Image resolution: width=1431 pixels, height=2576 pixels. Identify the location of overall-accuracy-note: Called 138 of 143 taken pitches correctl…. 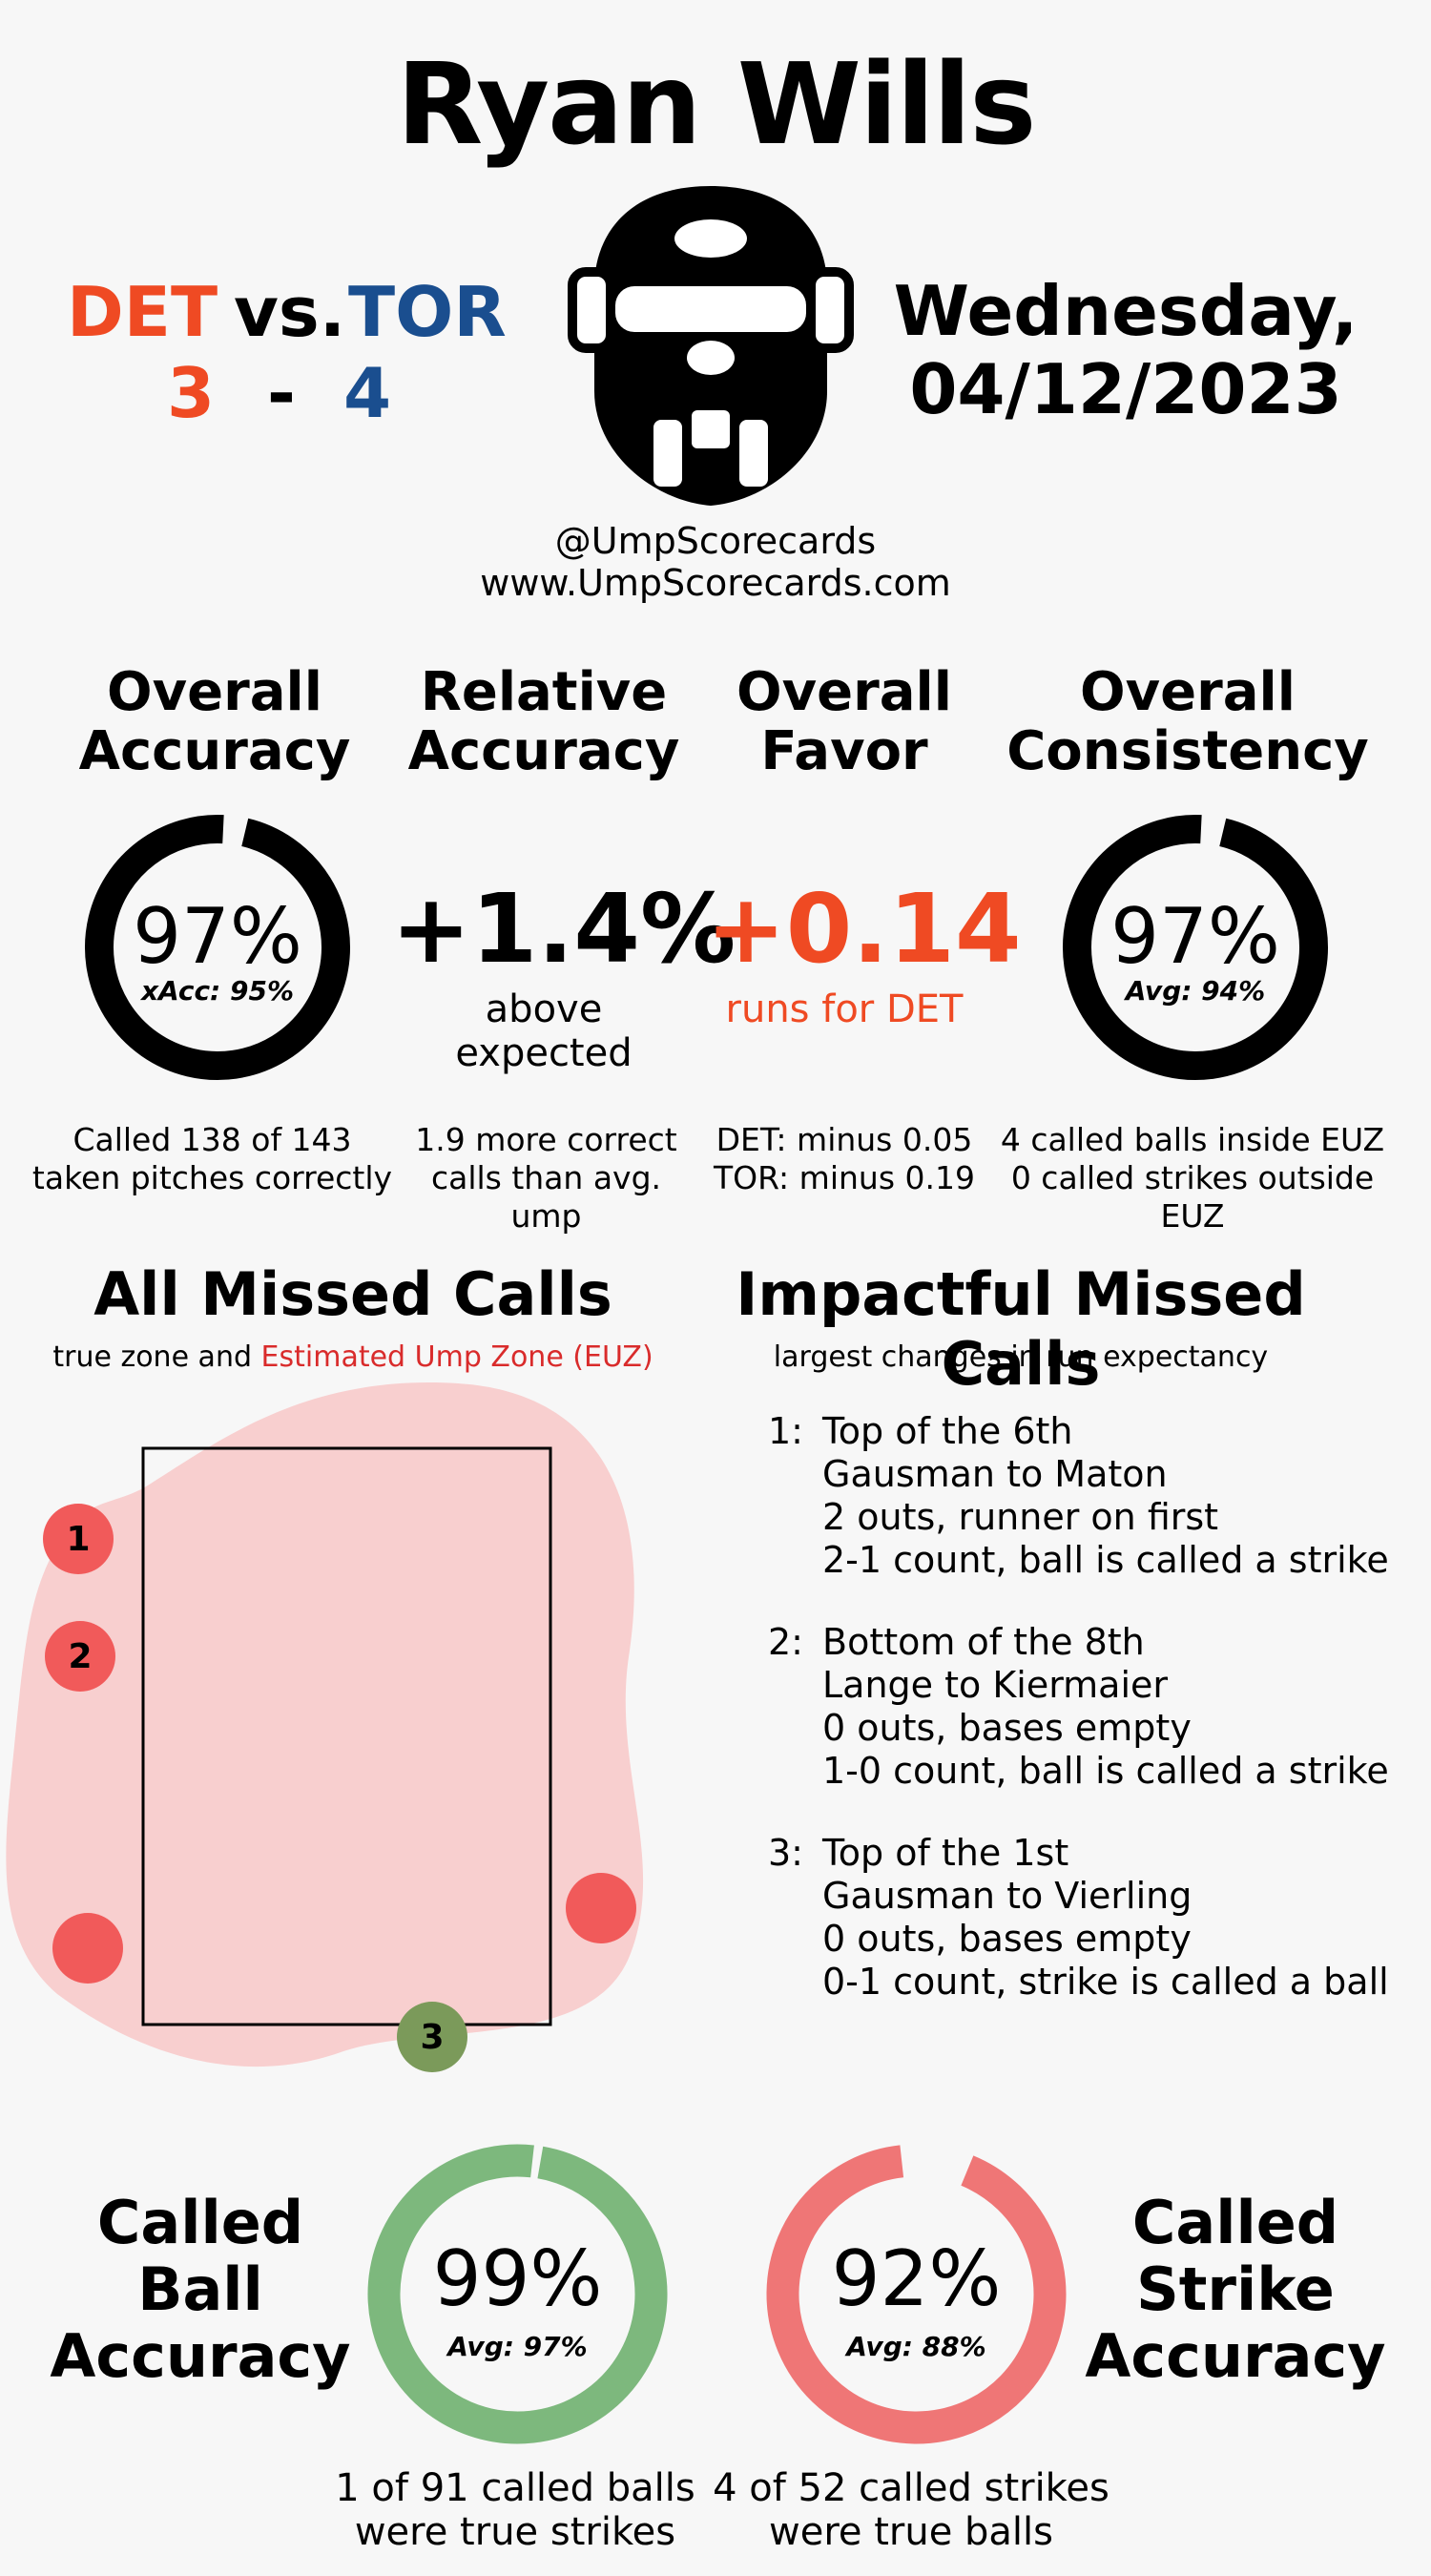
(212, 1159).